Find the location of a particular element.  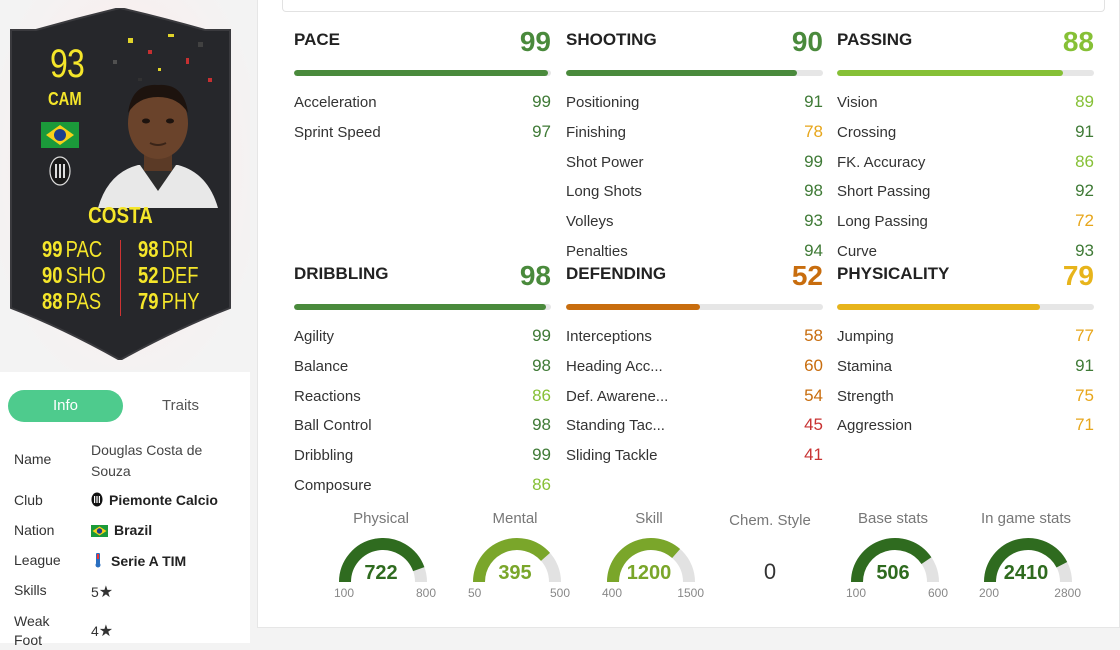

attribute-value: 94 is located at coordinates (813, 250).